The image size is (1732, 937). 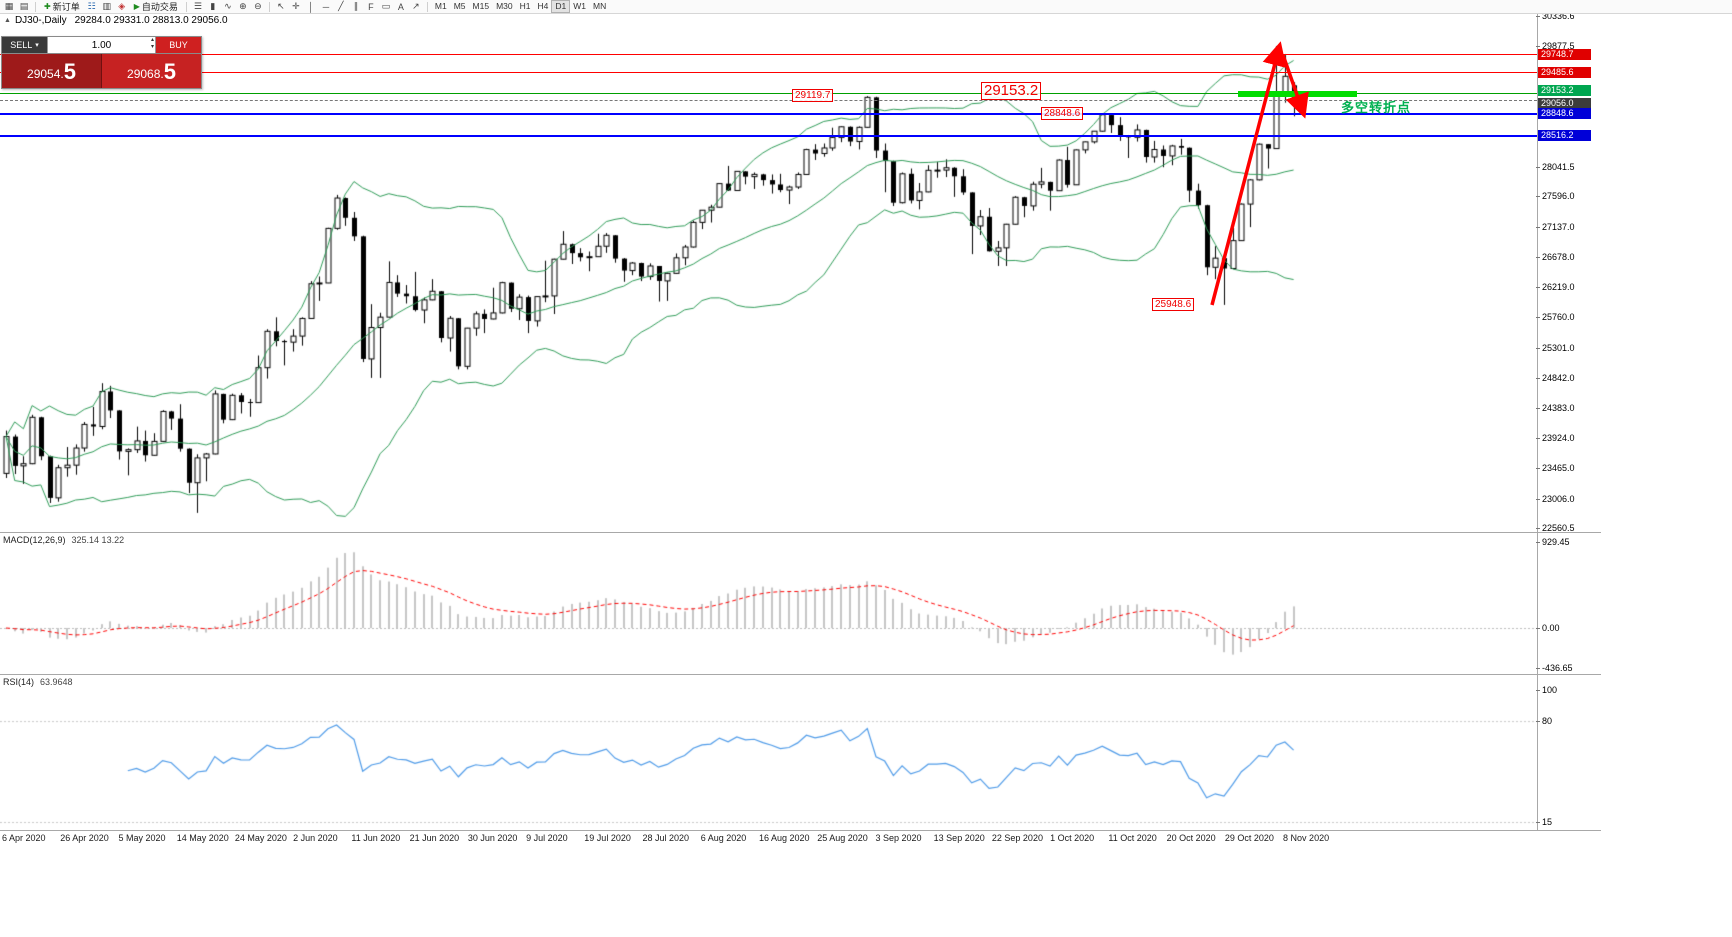 I want to click on date-label: 9 Jul 2020, so click(x=547, y=838).